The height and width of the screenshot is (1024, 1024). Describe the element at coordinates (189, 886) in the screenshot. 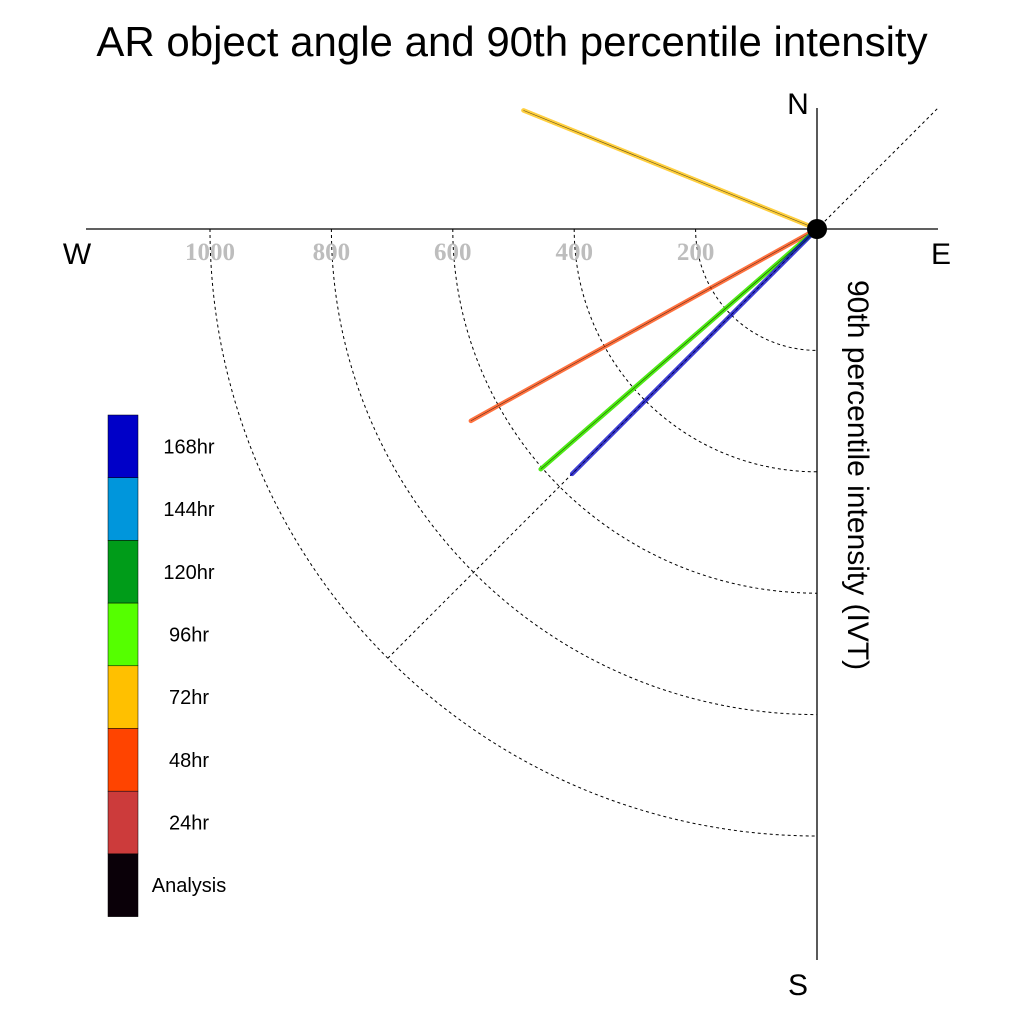

I see `legend-label-Analysis: Analysis` at that location.